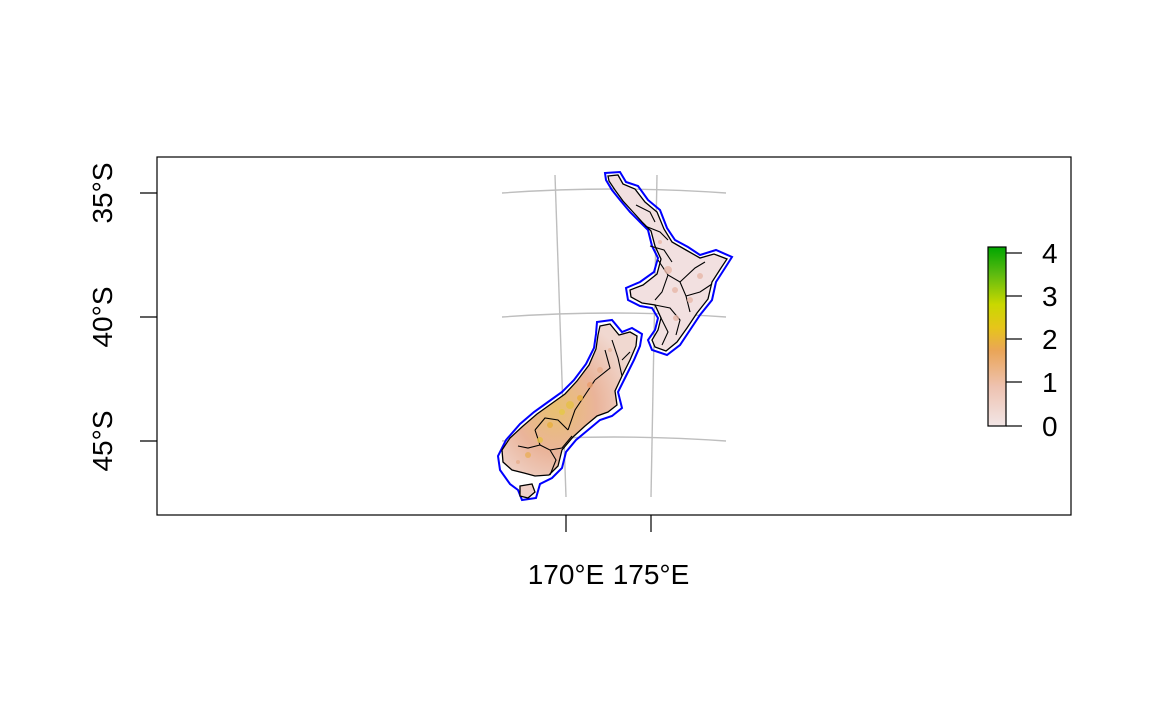 The width and height of the screenshot is (1152, 716). Describe the element at coordinates (148, 317) in the screenshot. I see `y-axis` at that location.